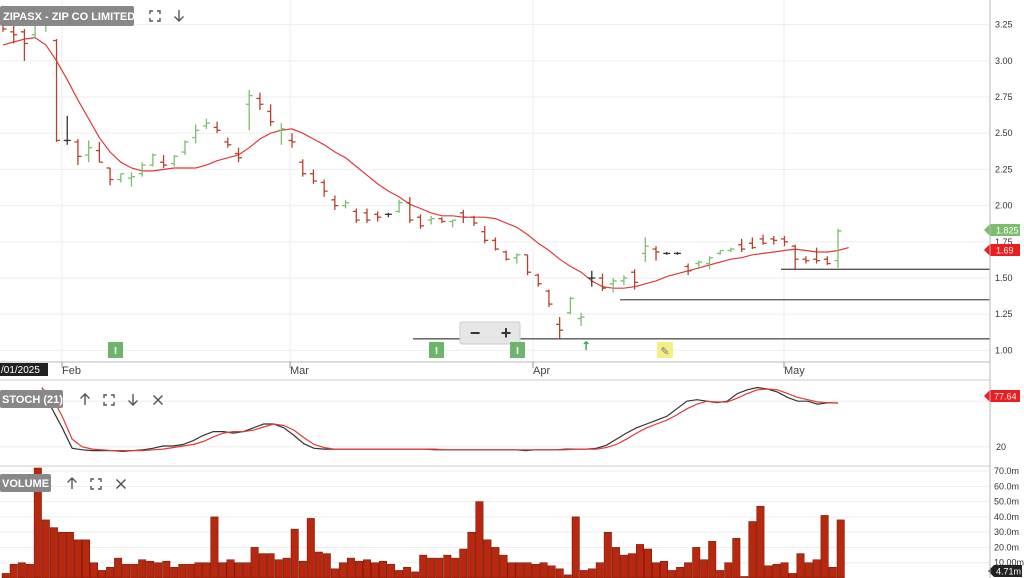  Describe the element at coordinates (299, 371) in the screenshot. I see `month-label: Mar` at that location.